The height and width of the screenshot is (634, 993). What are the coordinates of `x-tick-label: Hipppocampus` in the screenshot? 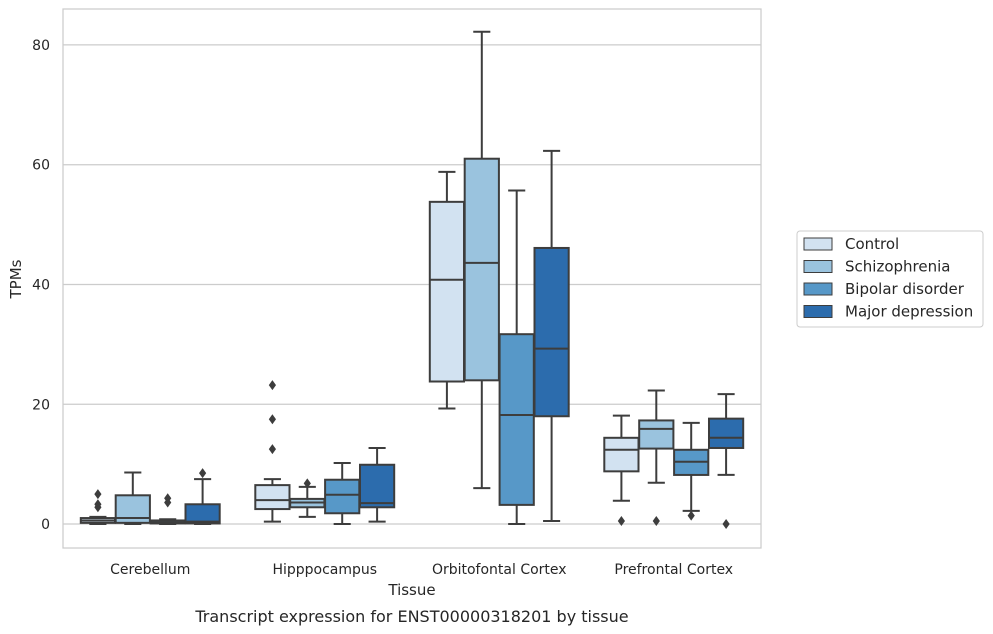 It's located at (324, 570).